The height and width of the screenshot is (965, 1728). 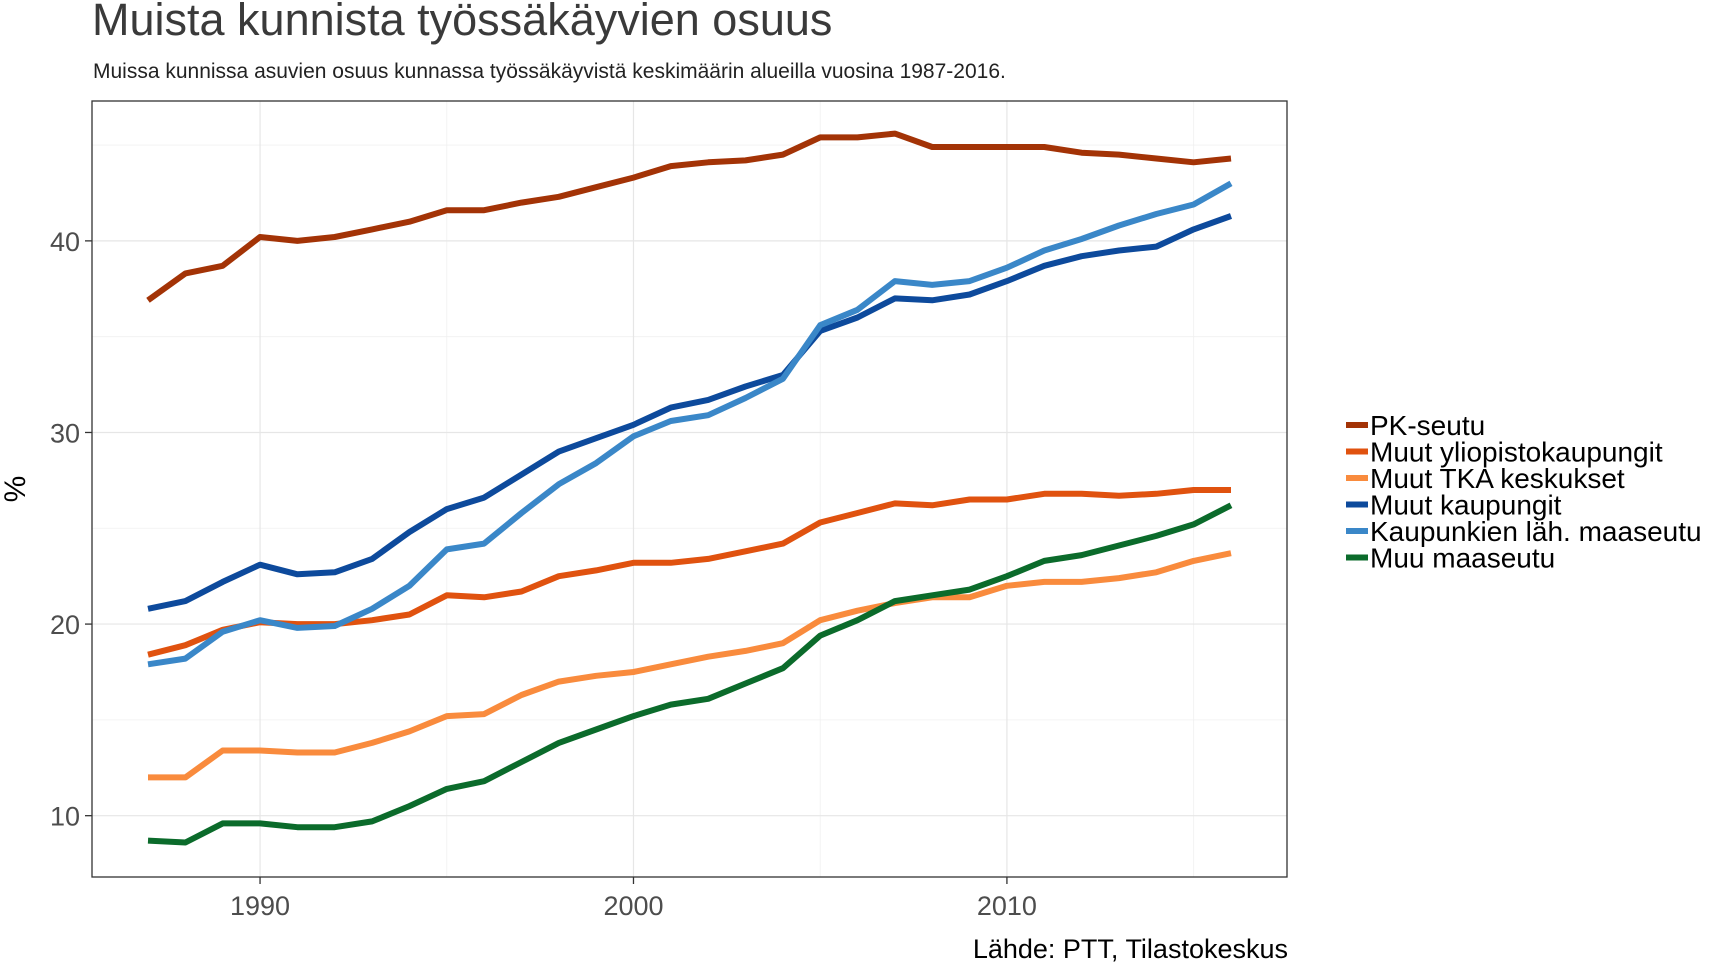 What do you see at coordinates (1516, 452) in the screenshot?
I see `legend-label: Muut yliopistokaupungit` at bounding box center [1516, 452].